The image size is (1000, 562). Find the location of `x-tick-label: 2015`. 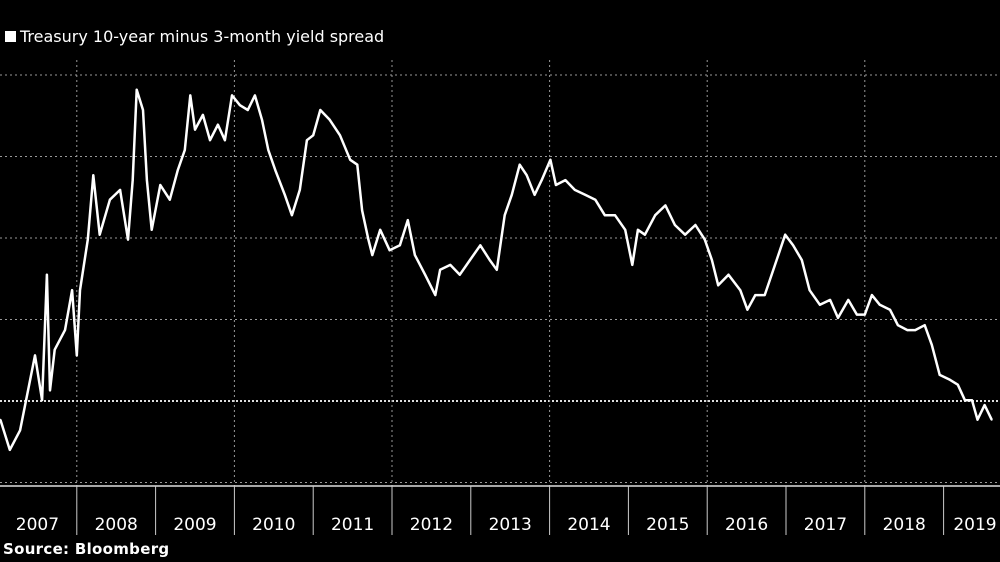

x-tick-label: 2015 is located at coordinates (667, 525).